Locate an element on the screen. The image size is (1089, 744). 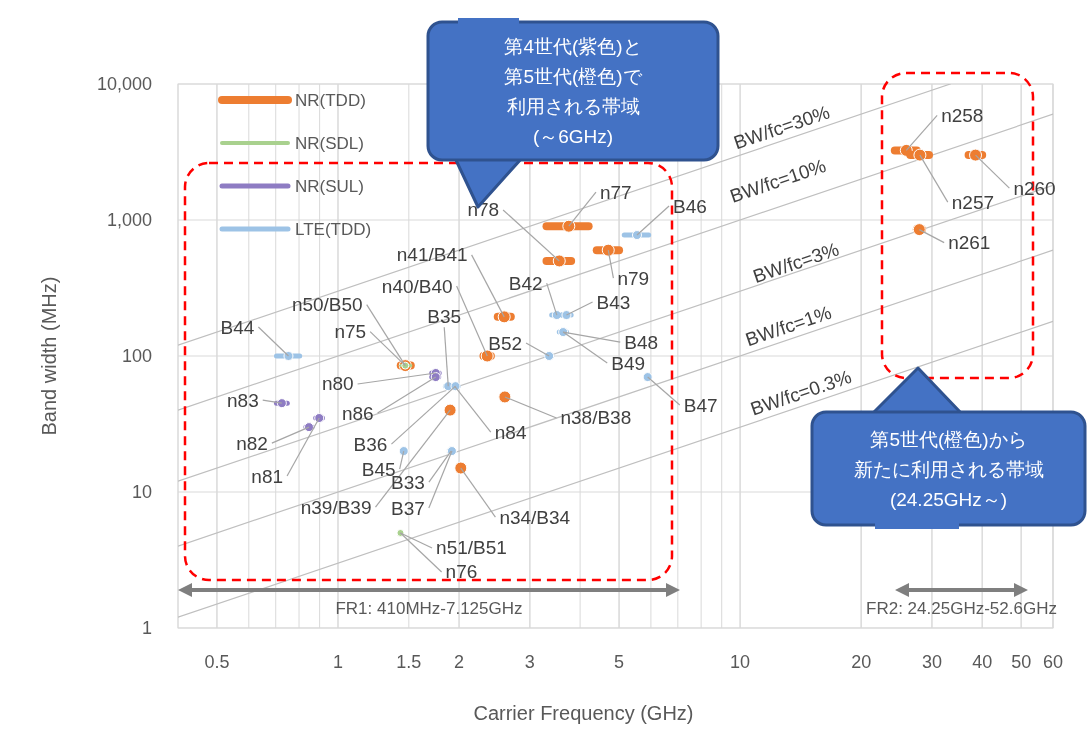
x-tick-label: 30 is located at coordinates (931, 662).